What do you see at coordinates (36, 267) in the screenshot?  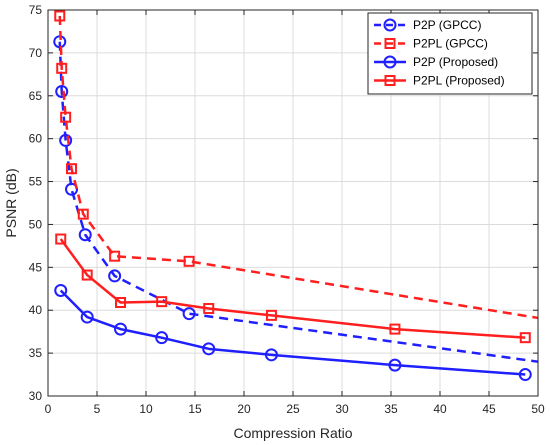 I see `y-tick-label: 45` at bounding box center [36, 267].